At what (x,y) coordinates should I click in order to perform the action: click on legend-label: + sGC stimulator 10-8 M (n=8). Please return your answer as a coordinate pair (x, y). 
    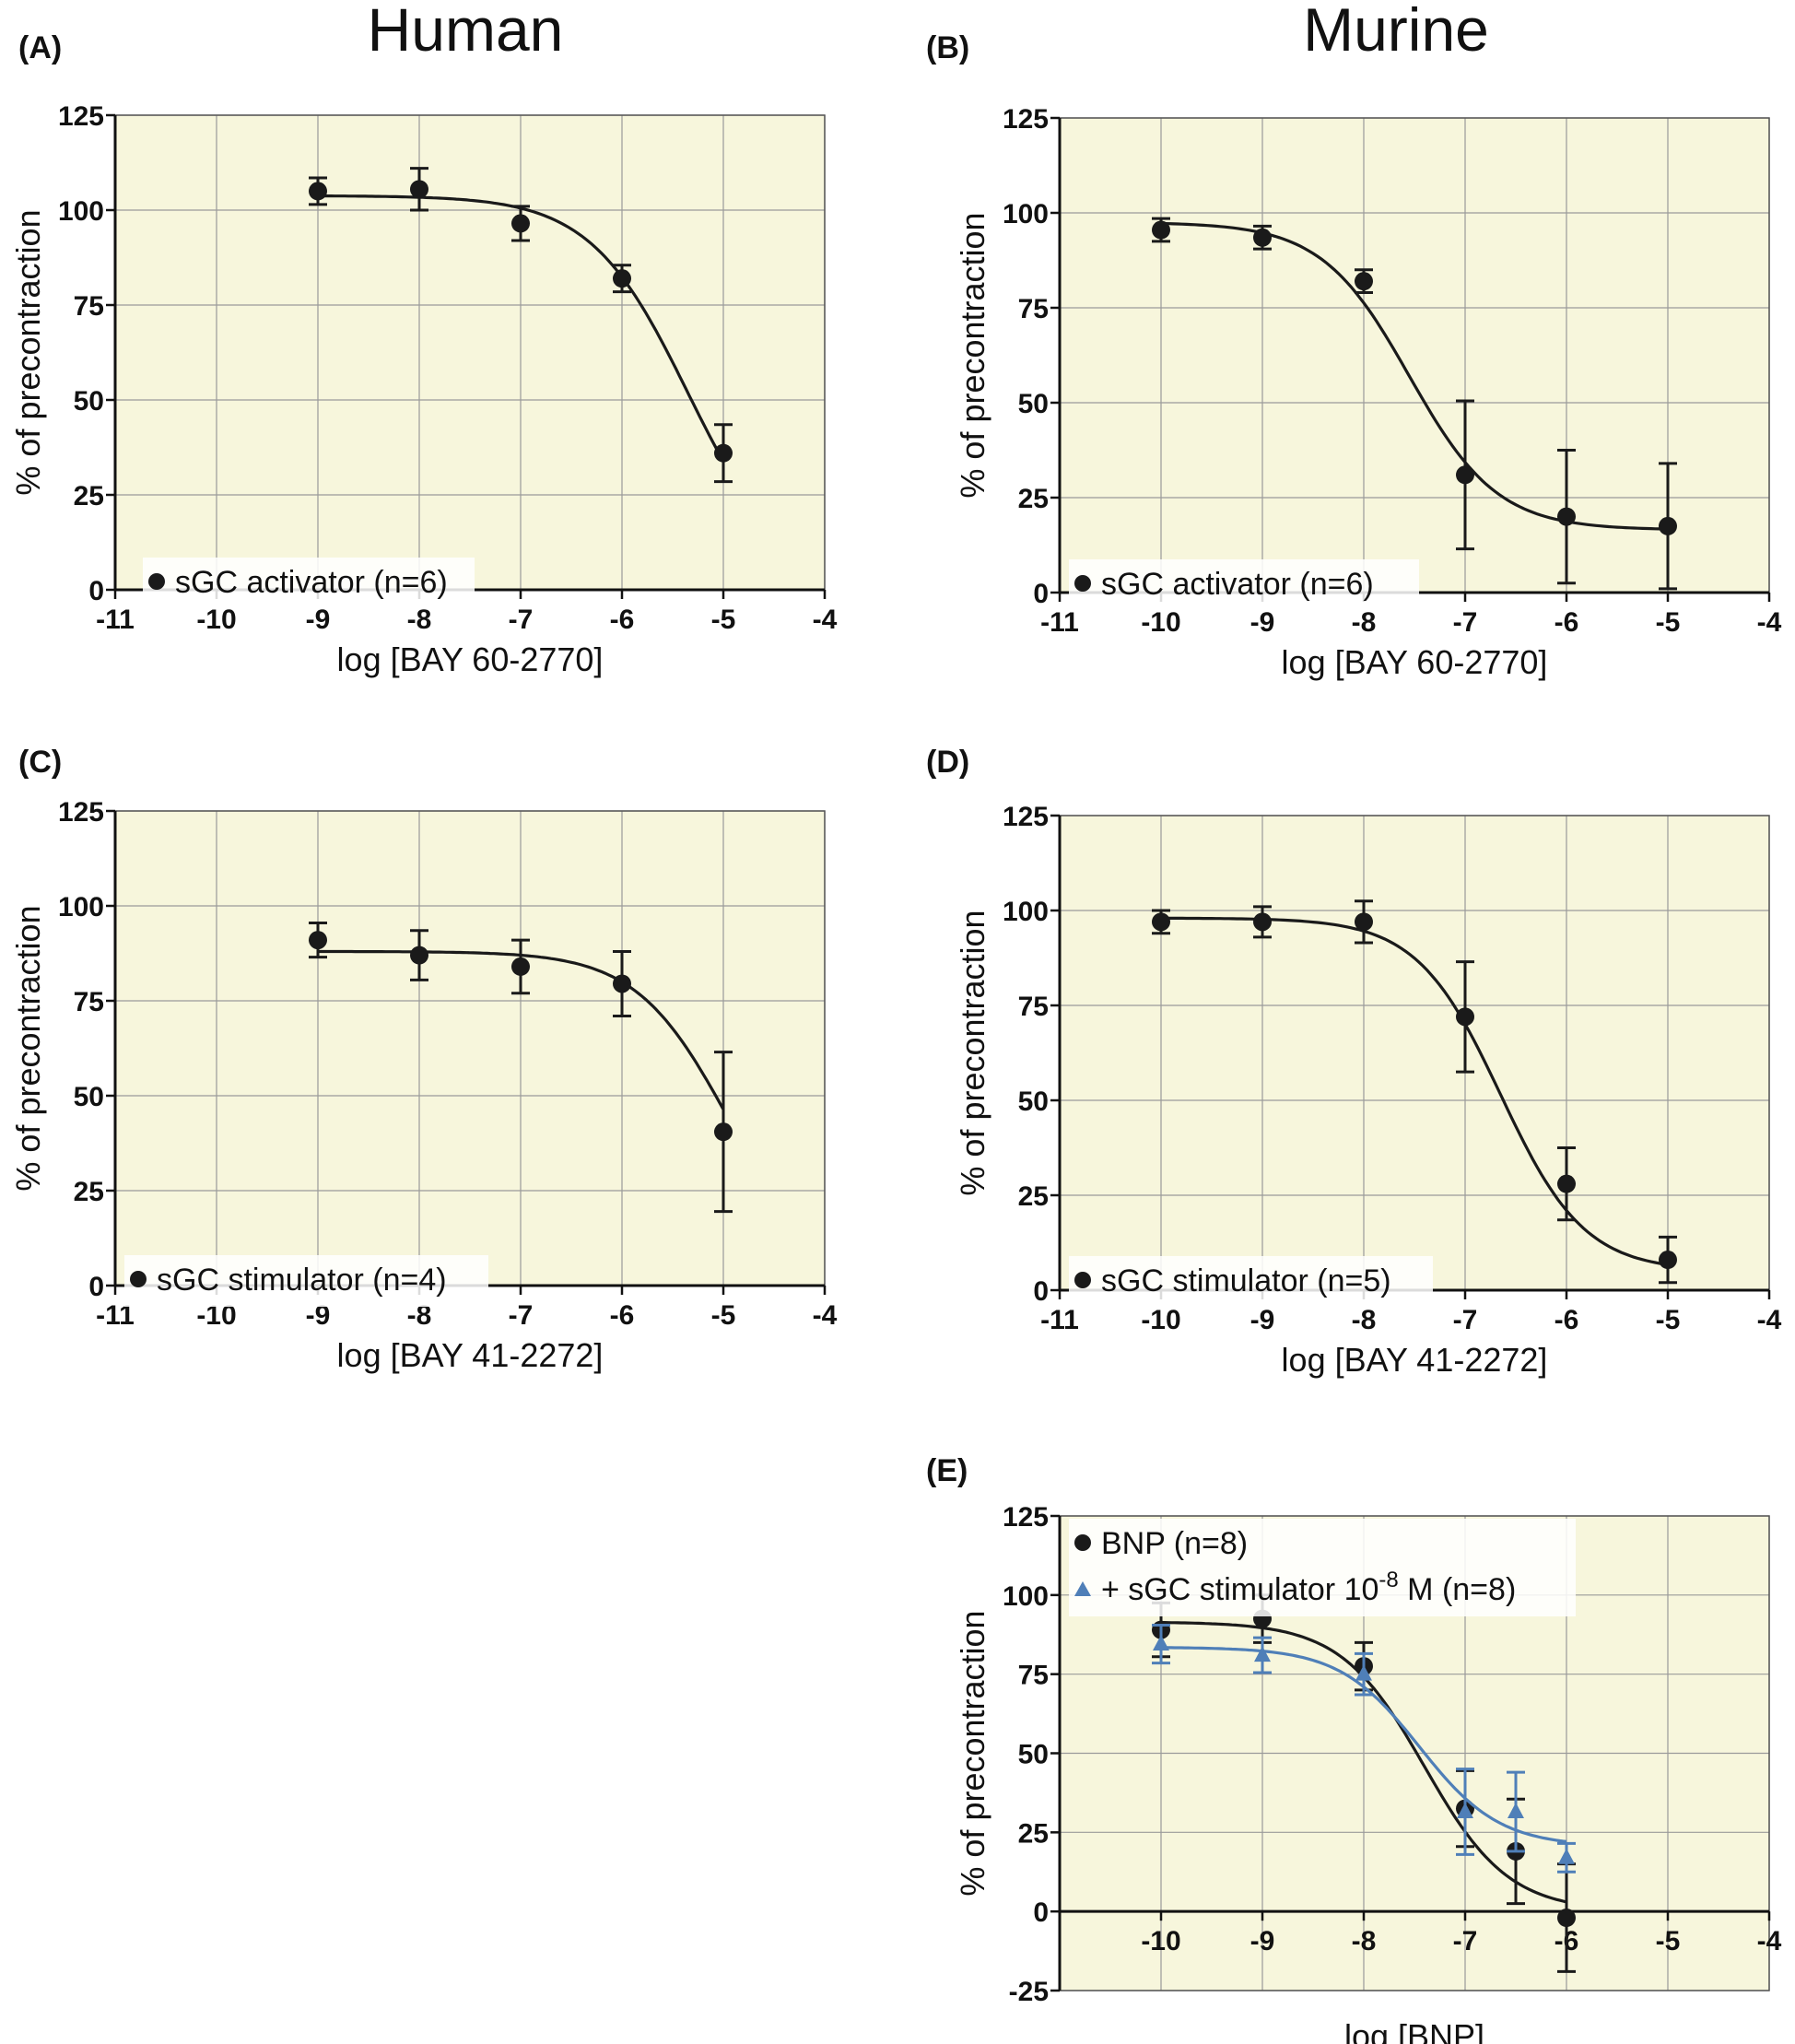
    Looking at the image, I should click on (1308, 1587).